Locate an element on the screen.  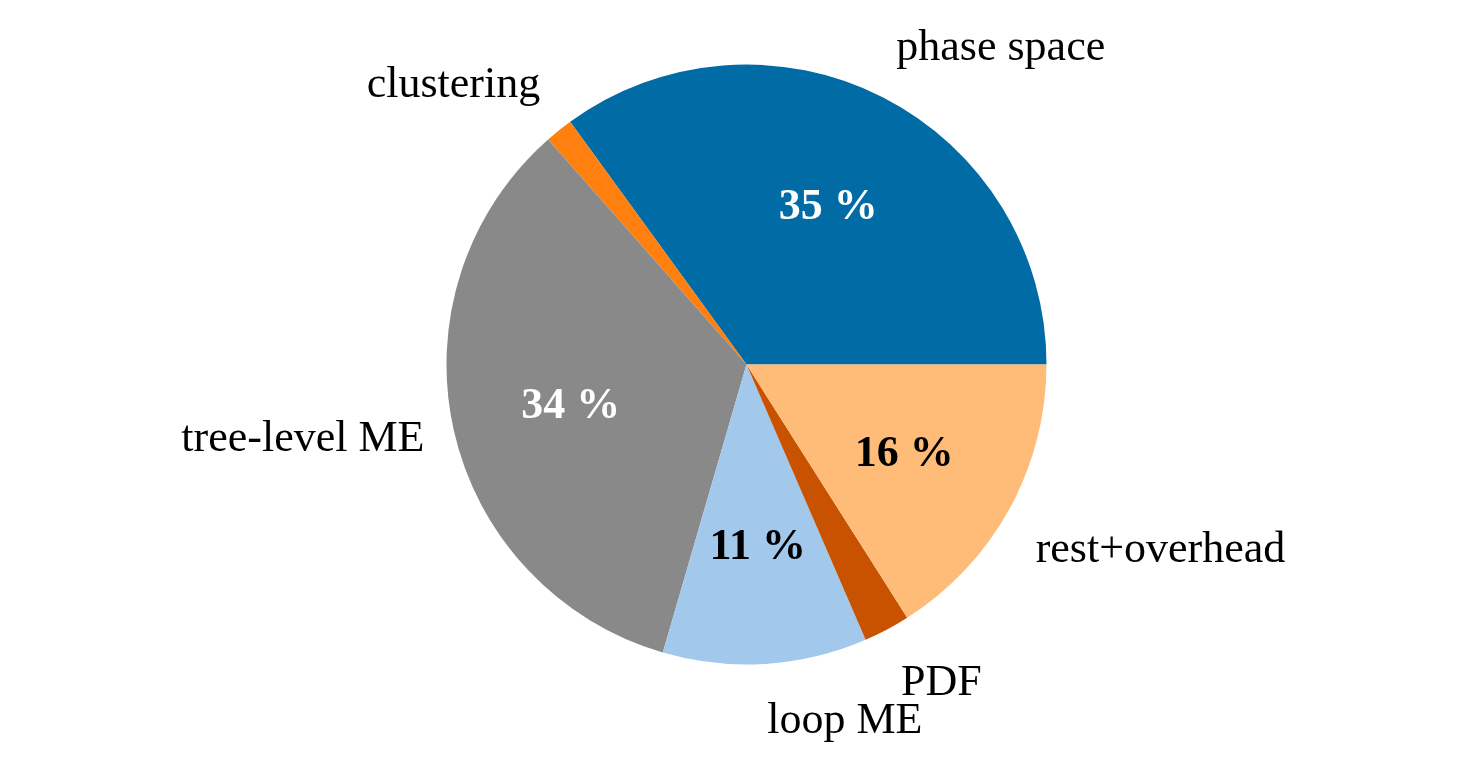
data-label: 34 % is located at coordinates (571, 404).